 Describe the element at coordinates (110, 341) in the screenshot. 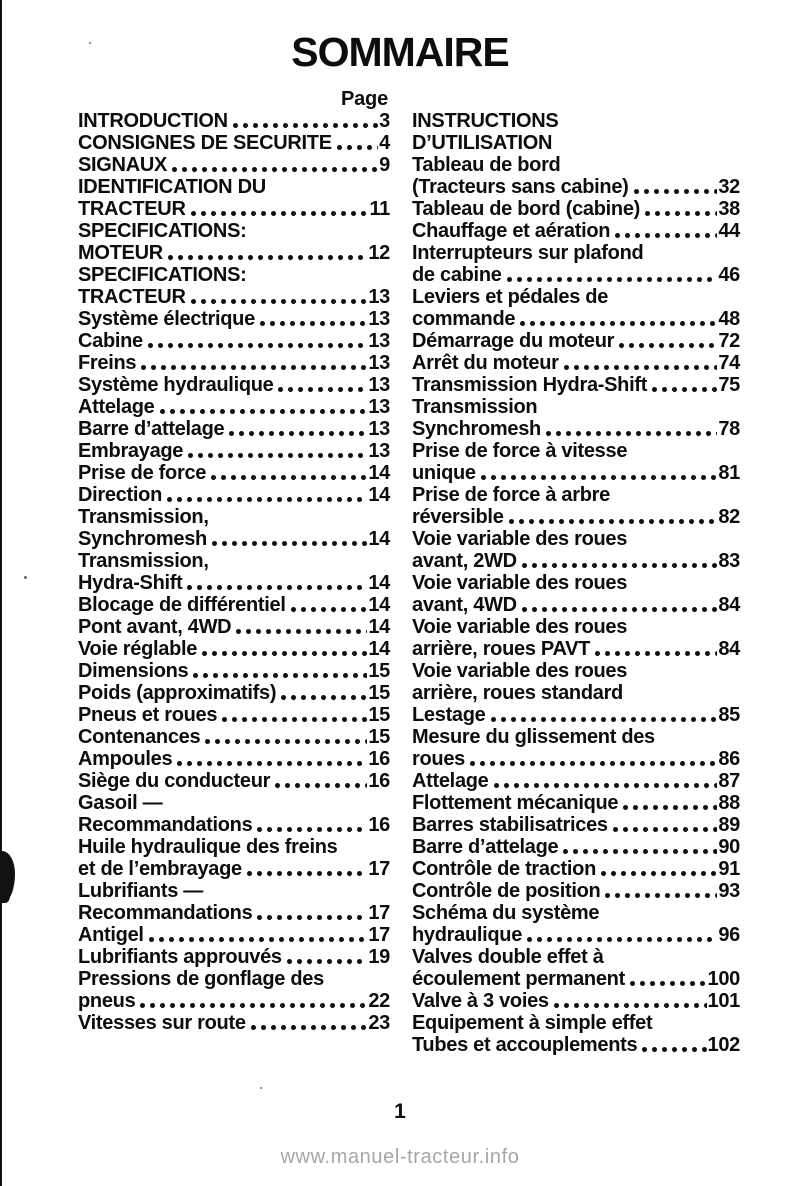

I see `toc-label: Cabine` at that location.